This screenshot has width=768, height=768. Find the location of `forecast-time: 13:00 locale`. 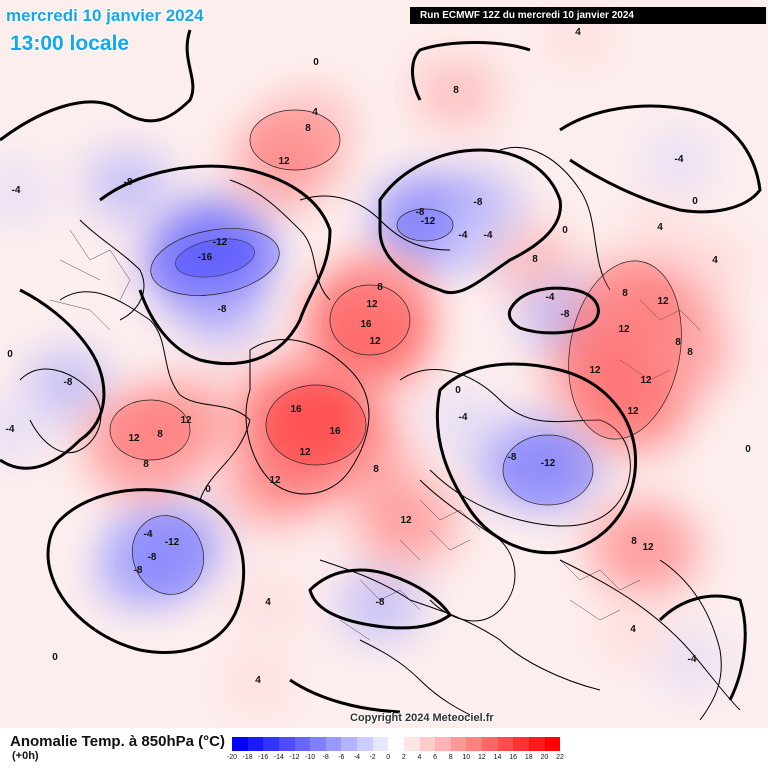

forecast-time: 13:00 locale is located at coordinates (70, 43).